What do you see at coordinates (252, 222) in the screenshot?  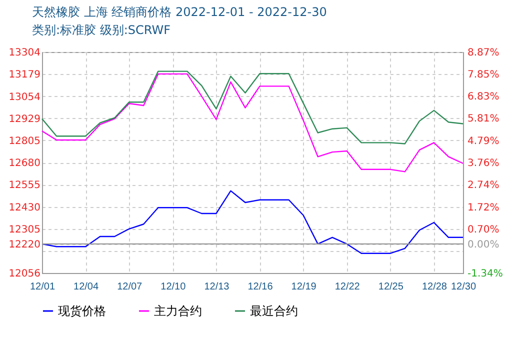 I see `line-series` at bounding box center [252, 222].